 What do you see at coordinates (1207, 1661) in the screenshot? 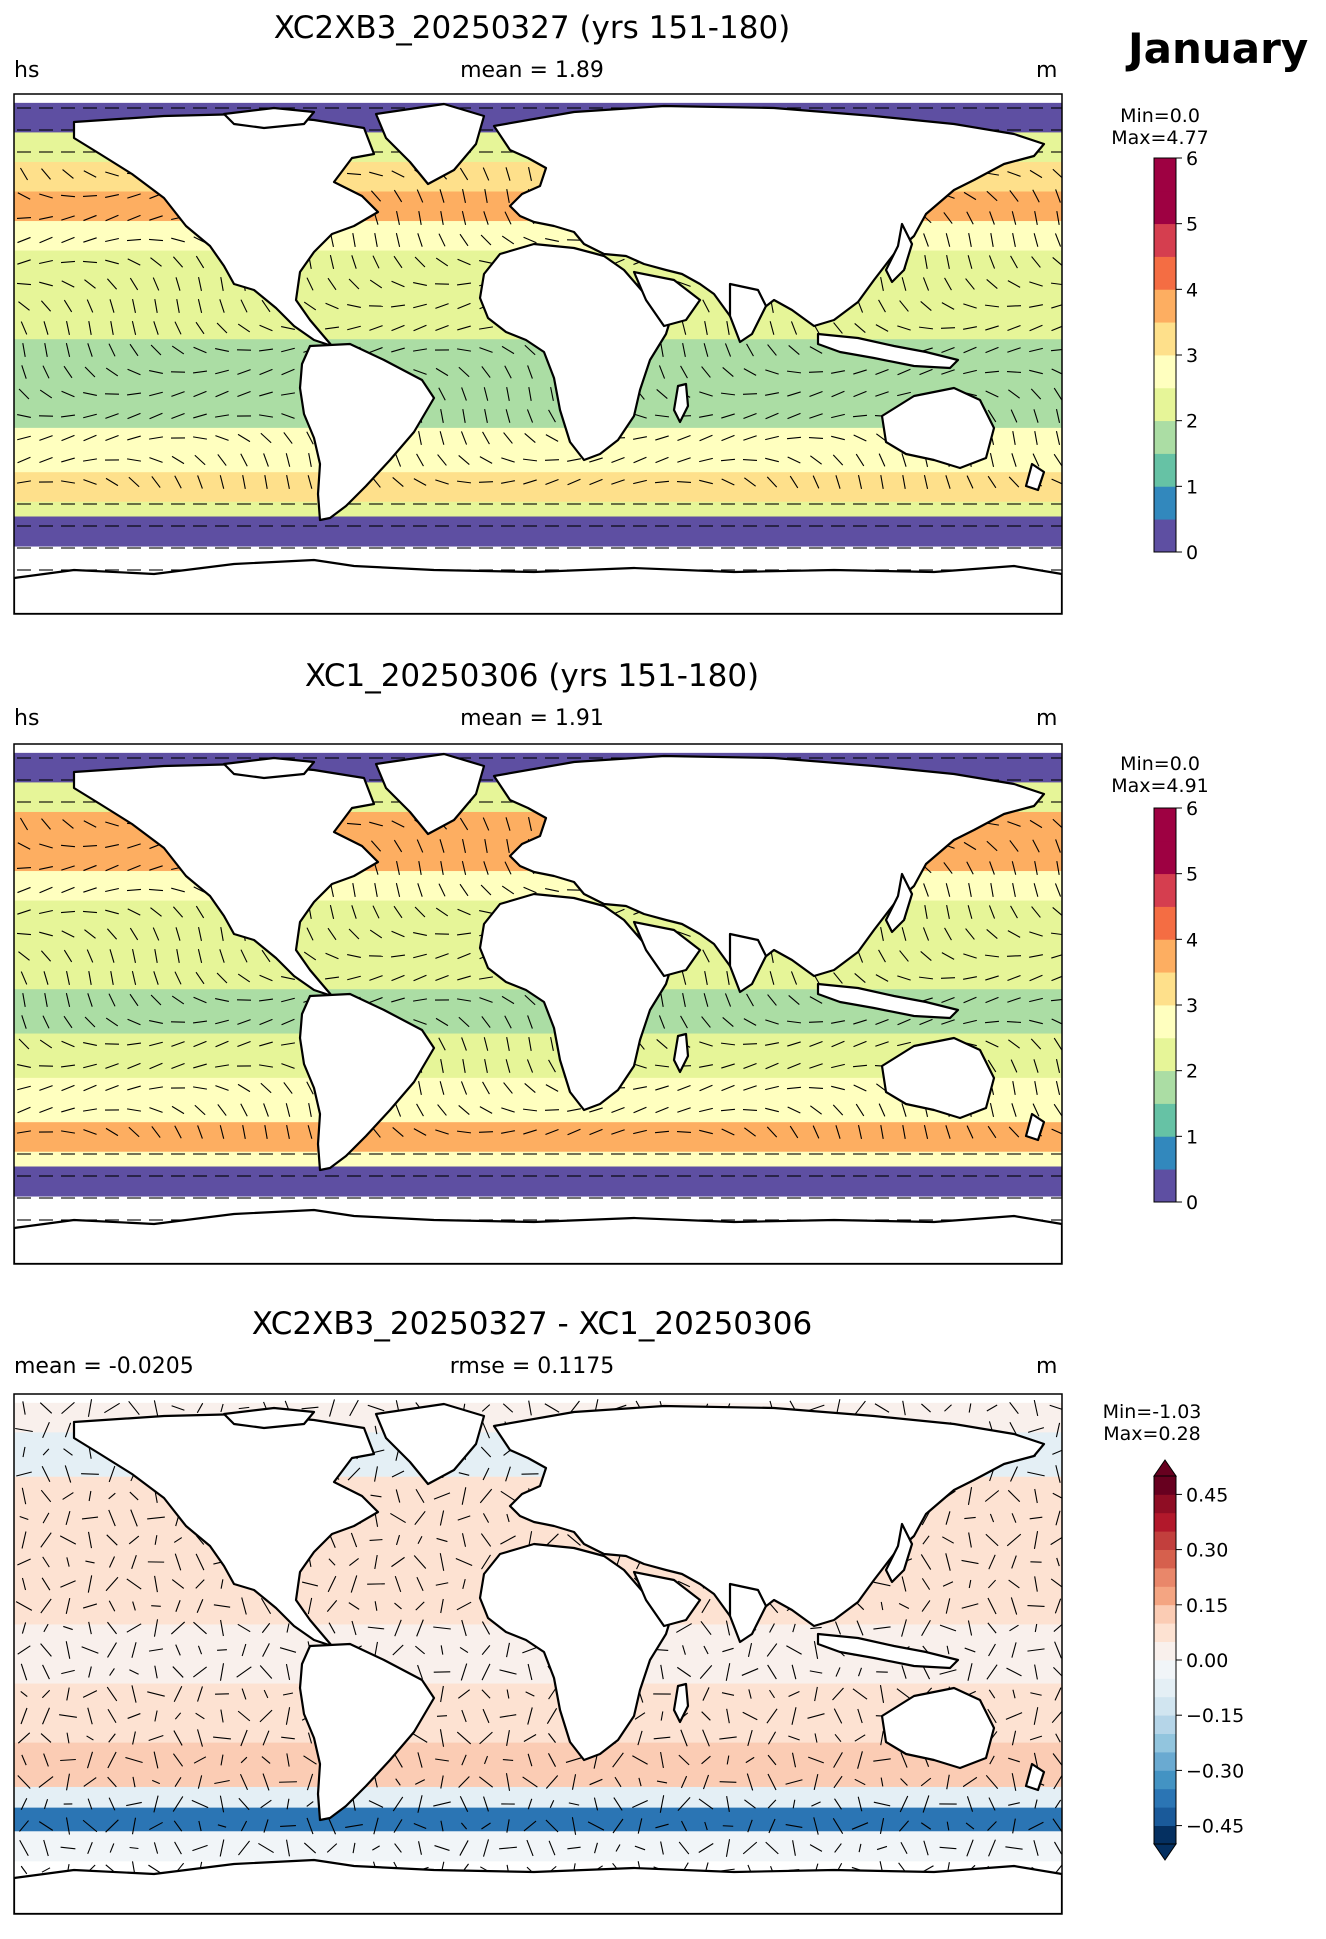
I see `colorbar-tick-label: 0.00` at bounding box center [1207, 1661].